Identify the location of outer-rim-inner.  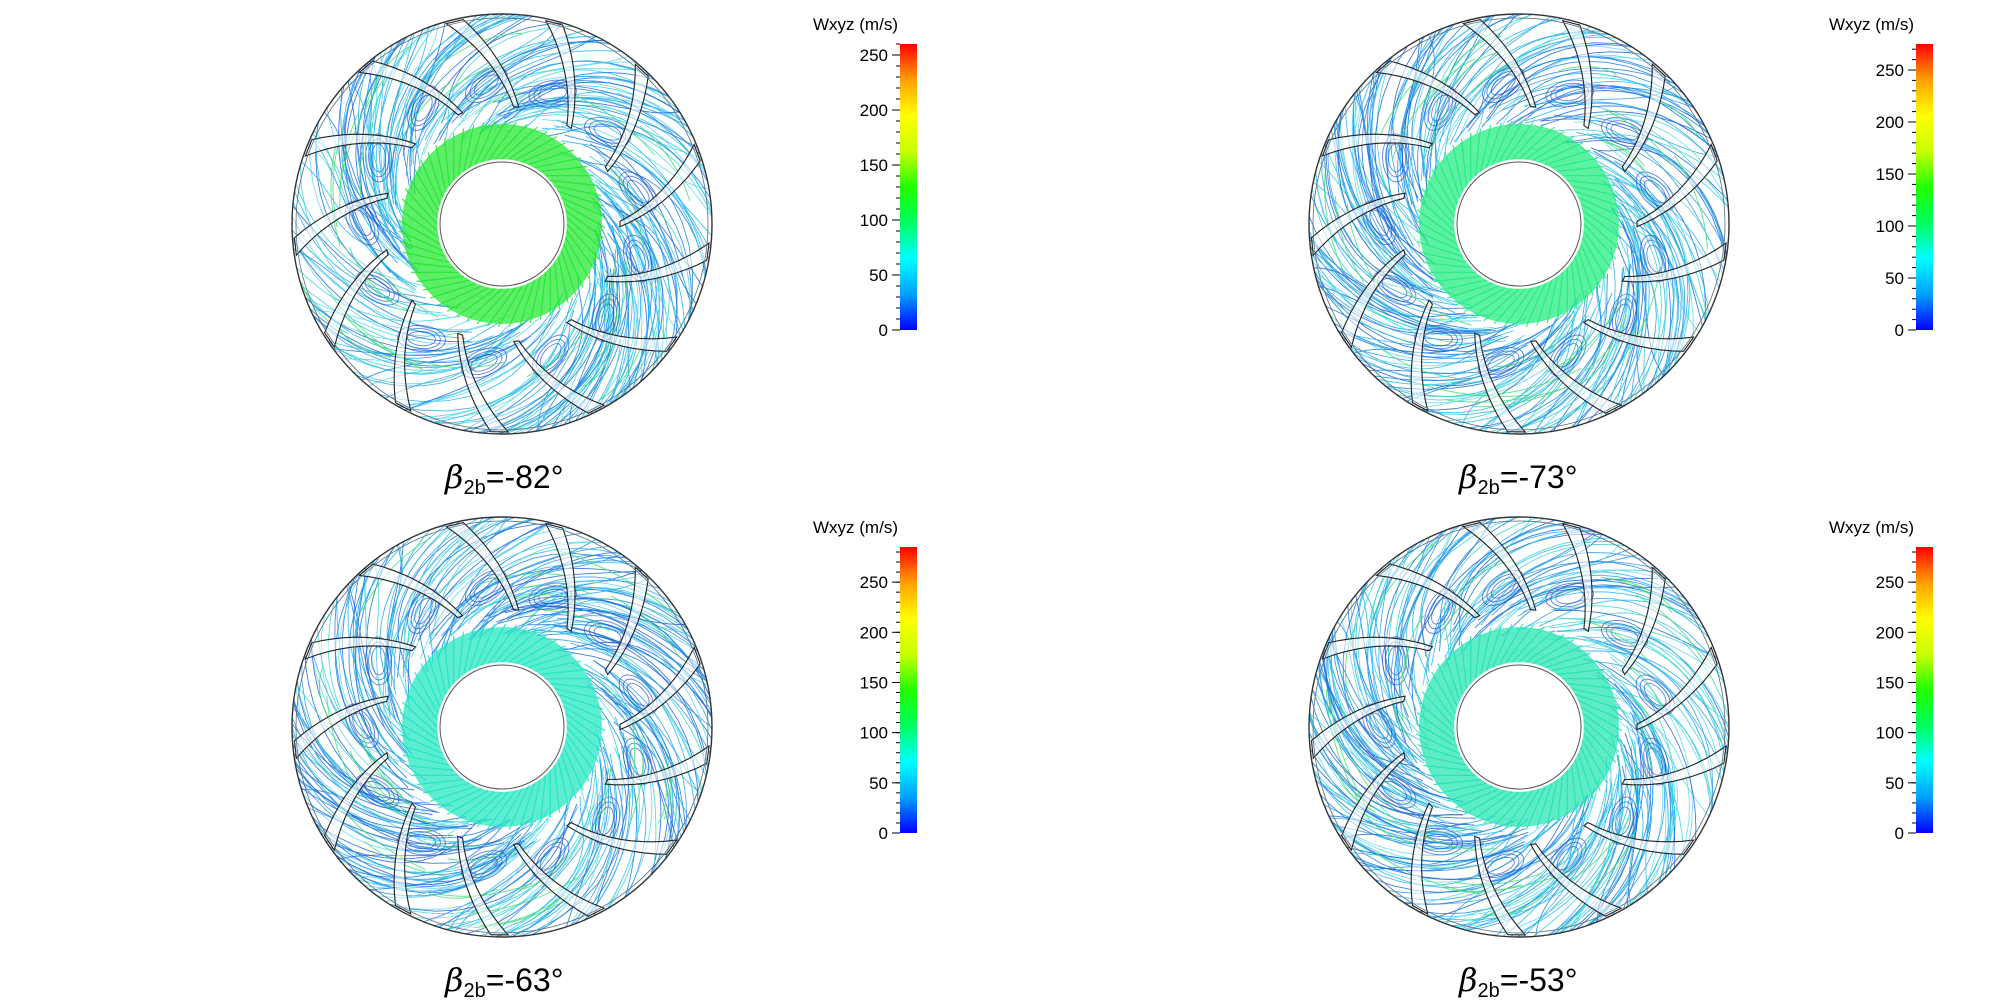
(502, 224).